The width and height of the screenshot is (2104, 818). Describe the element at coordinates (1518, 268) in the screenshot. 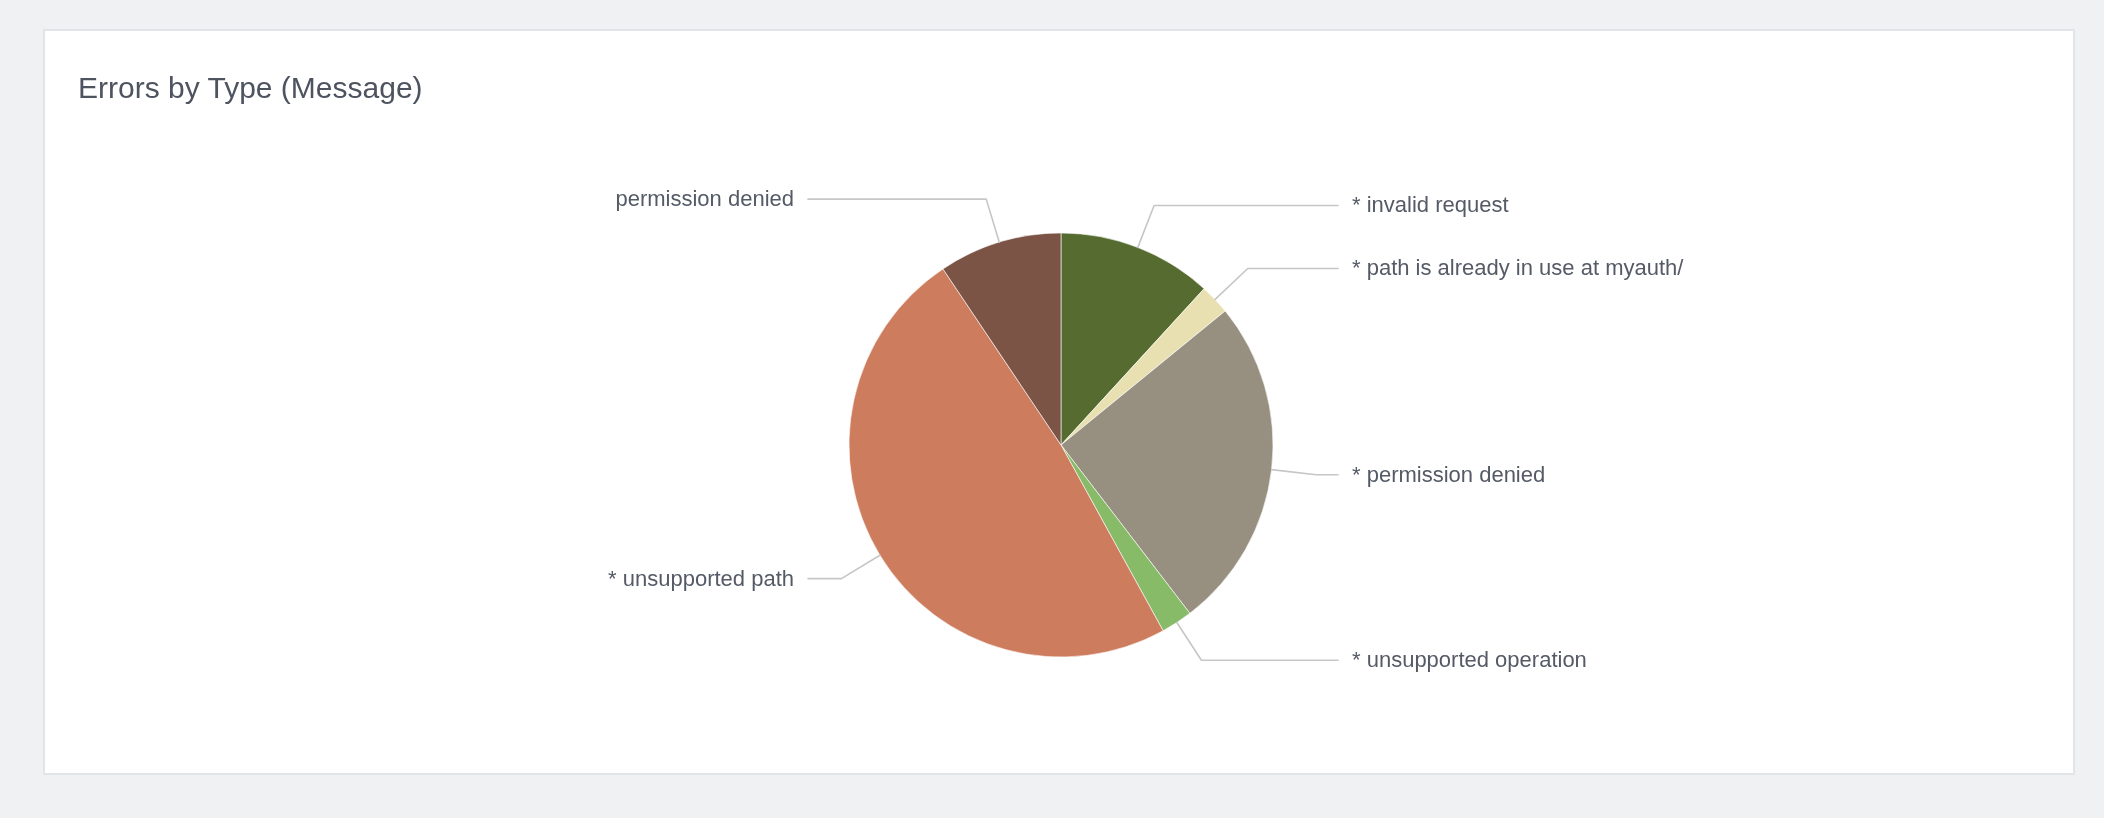

I see `slice-label: * path is already in use at myauth/` at that location.